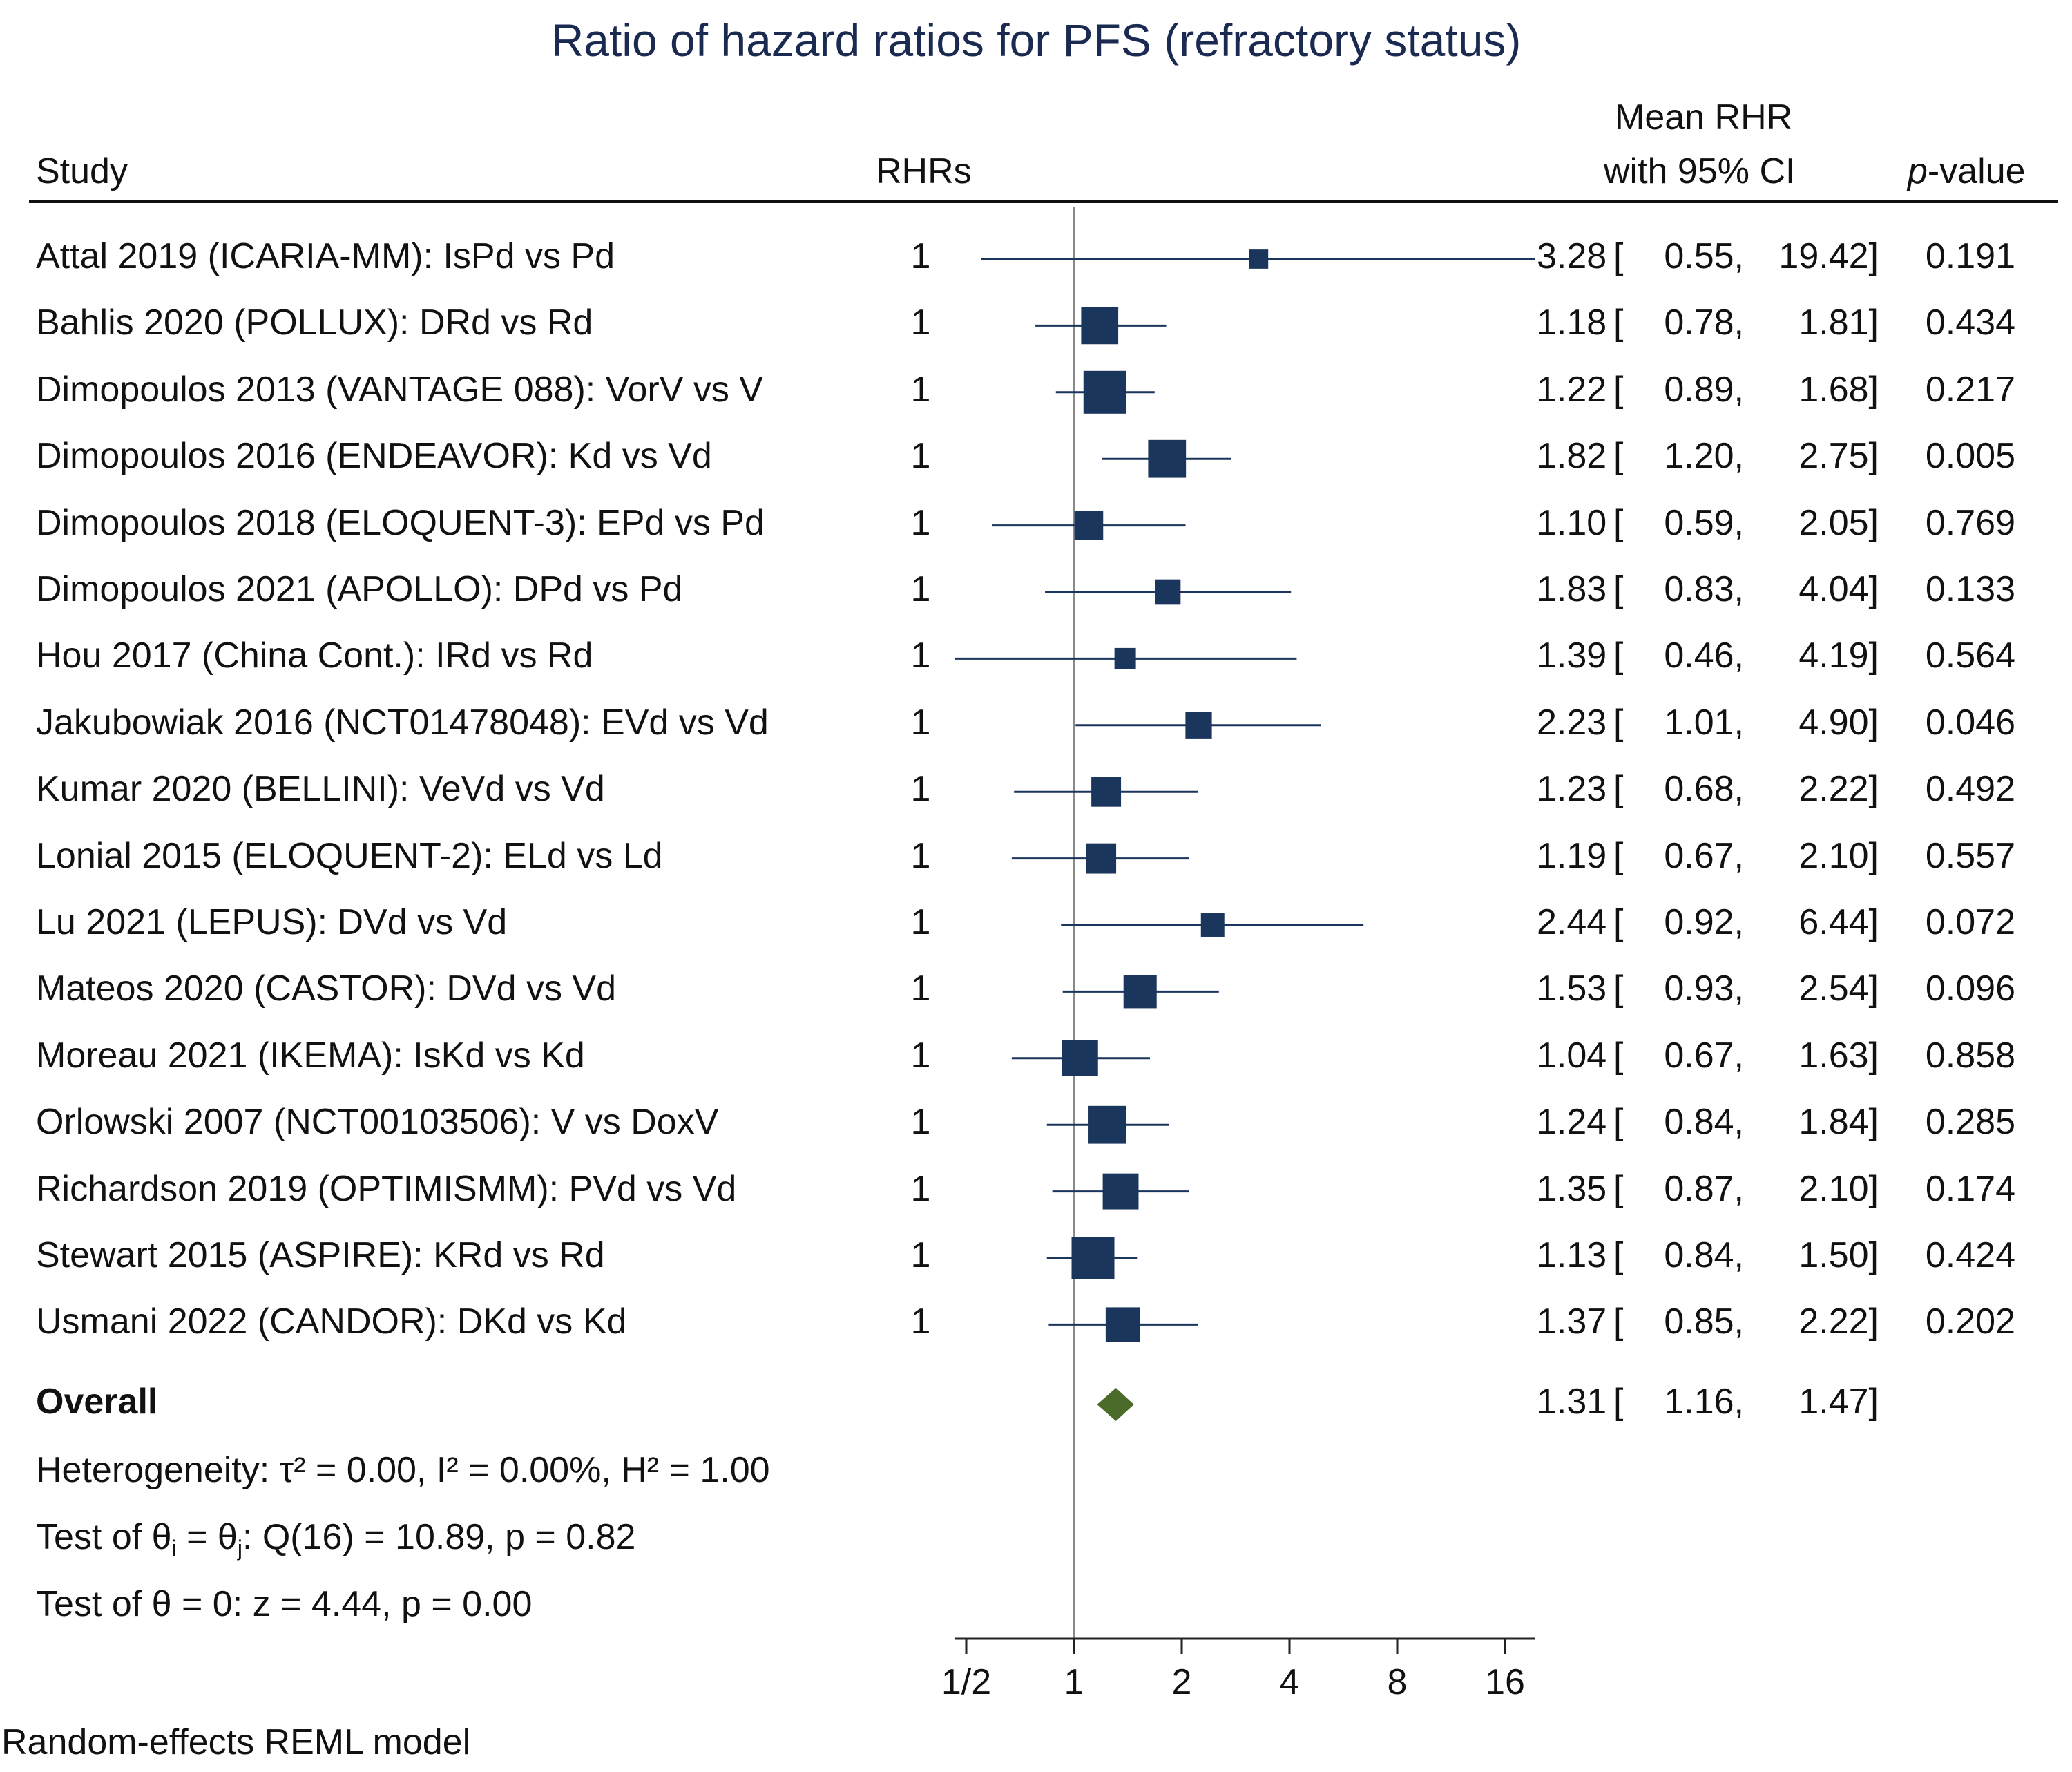 Image resolution: width=2072 pixels, height=1772 pixels. I want to click on rhr-estimate: 1.04, so click(1572, 1055).